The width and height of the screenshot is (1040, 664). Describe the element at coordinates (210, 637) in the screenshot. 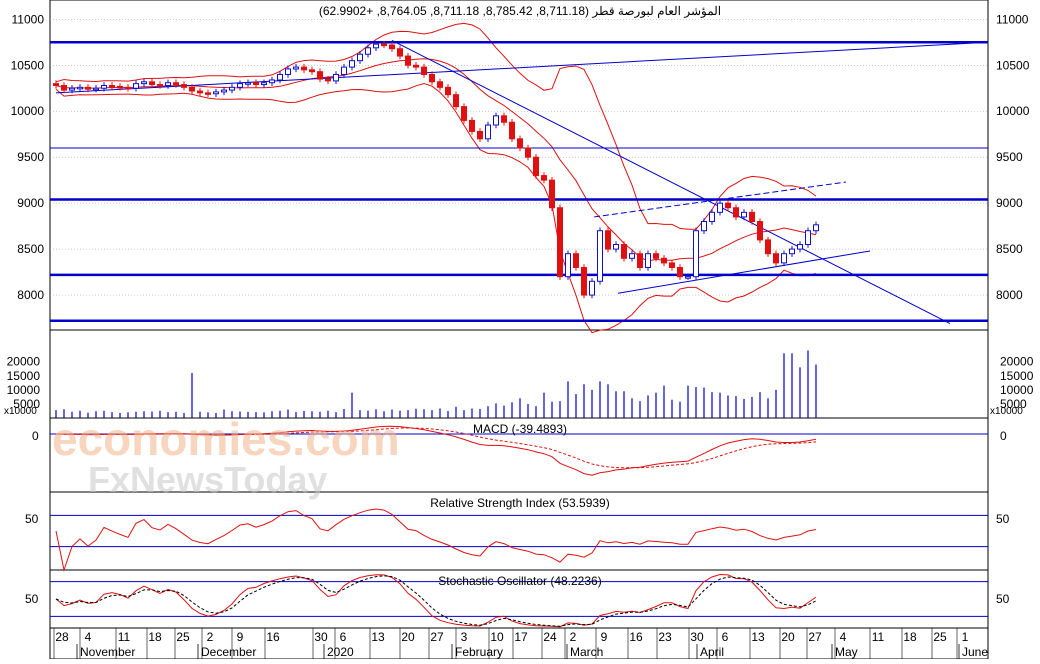

I see `x-day-label: 2` at that location.